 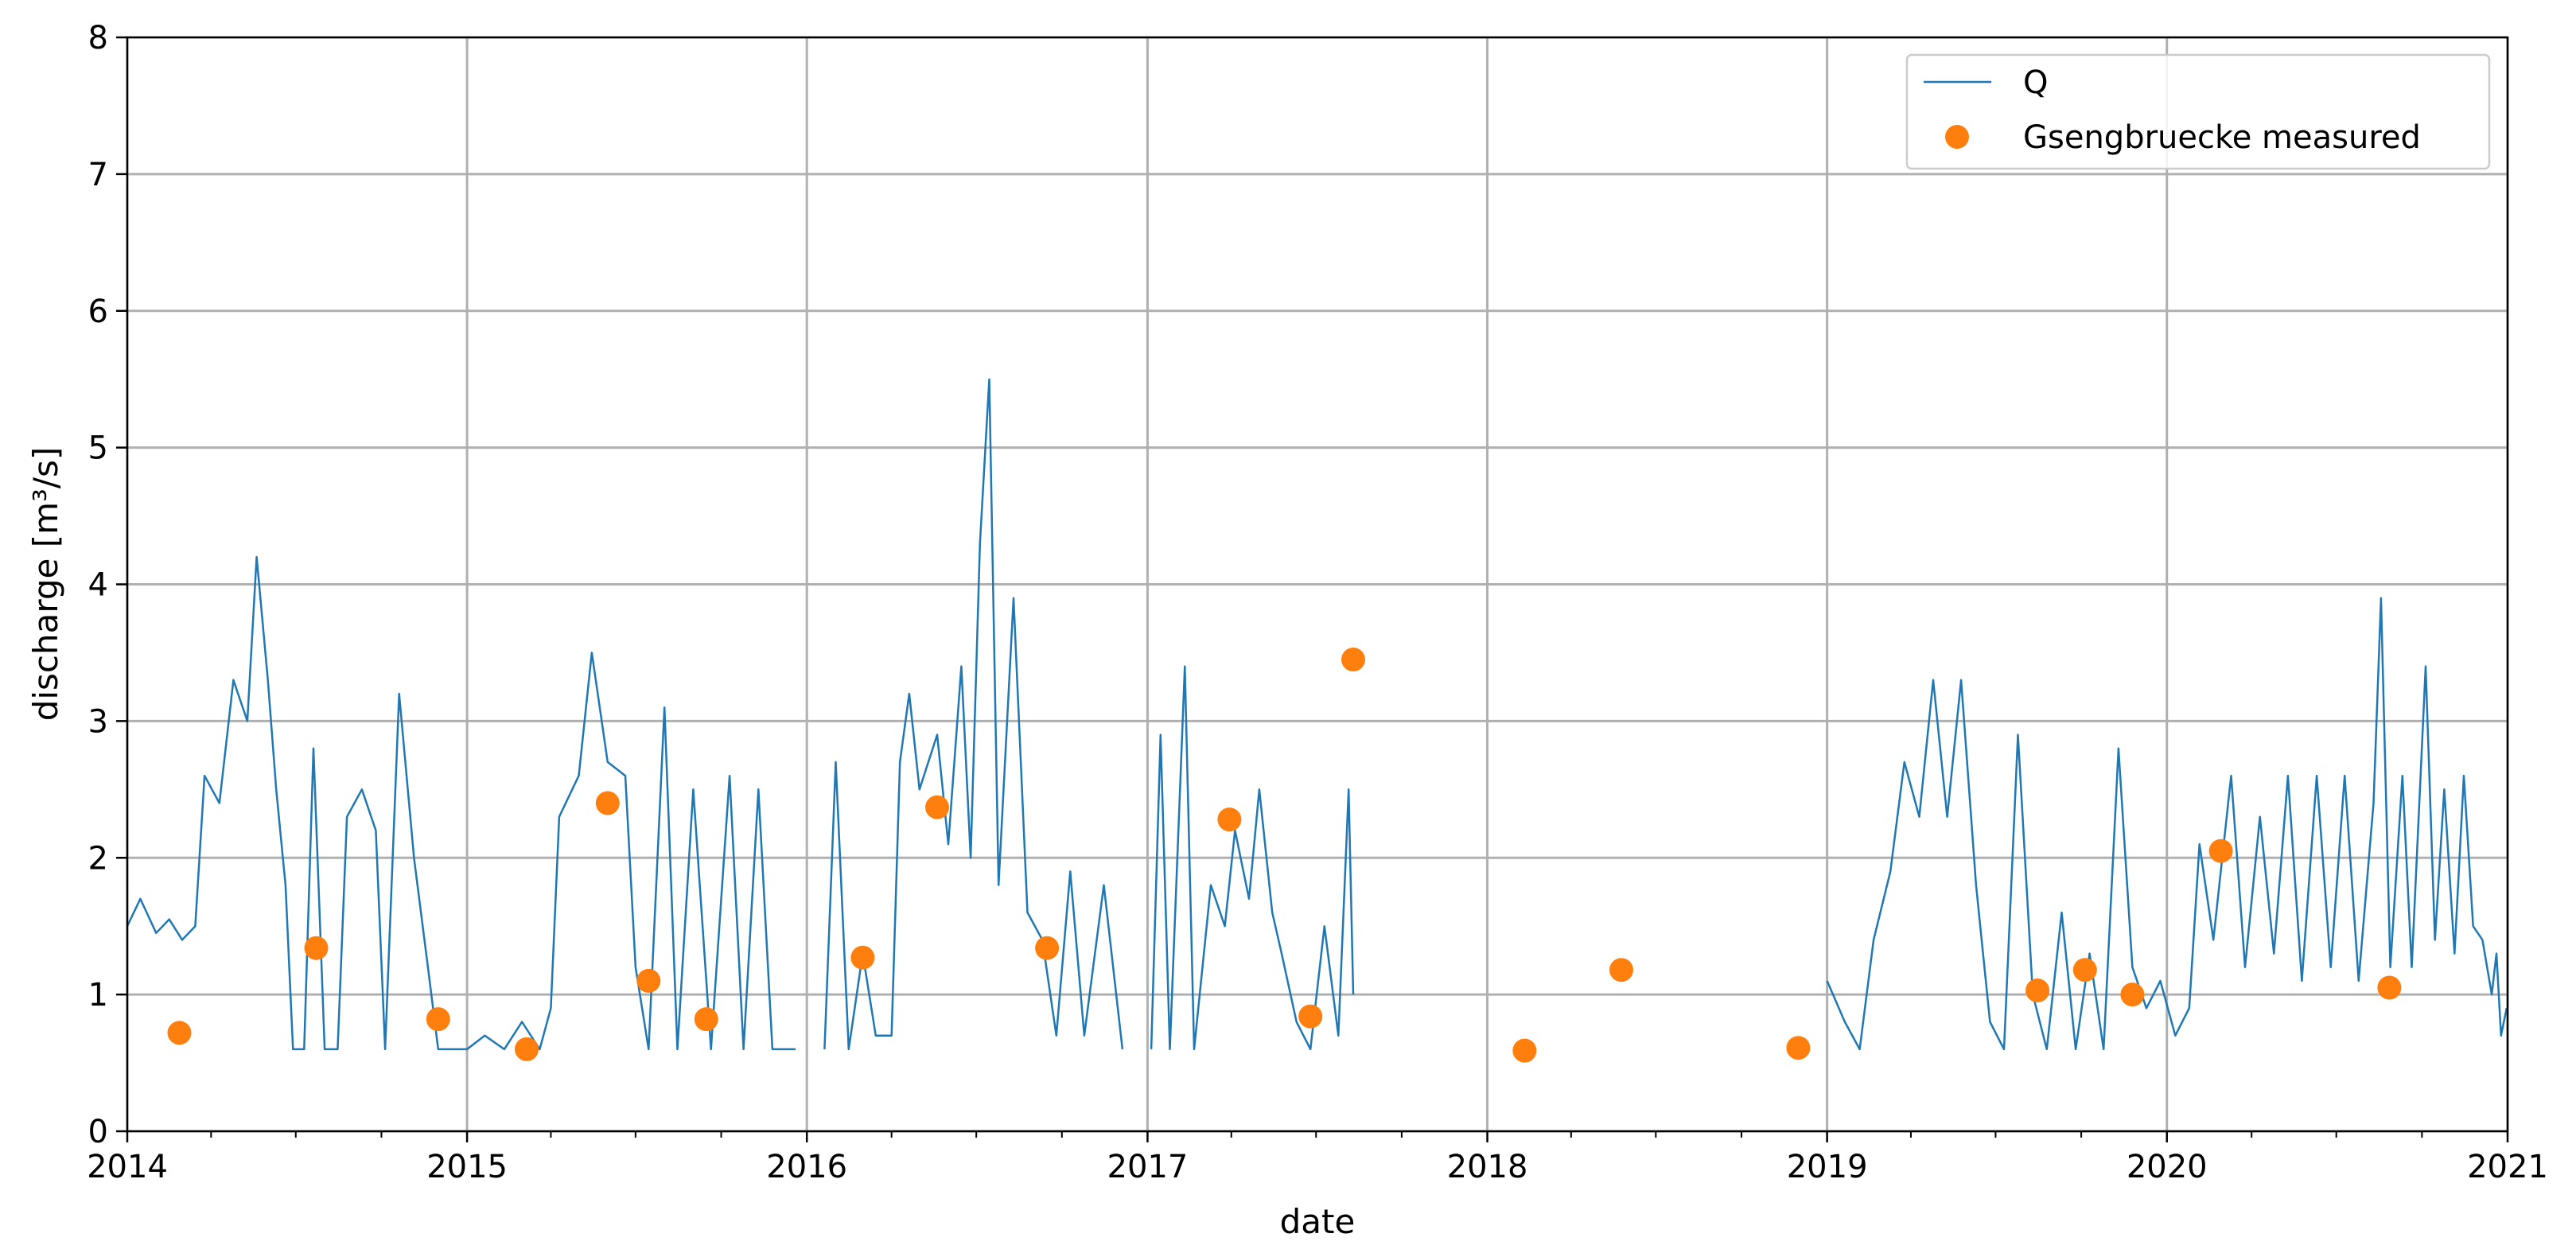 What do you see at coordinates (2168, 1167) in the screenshot?
I see `x-tick-label: 2020` at bounding box center [2168, 1167].